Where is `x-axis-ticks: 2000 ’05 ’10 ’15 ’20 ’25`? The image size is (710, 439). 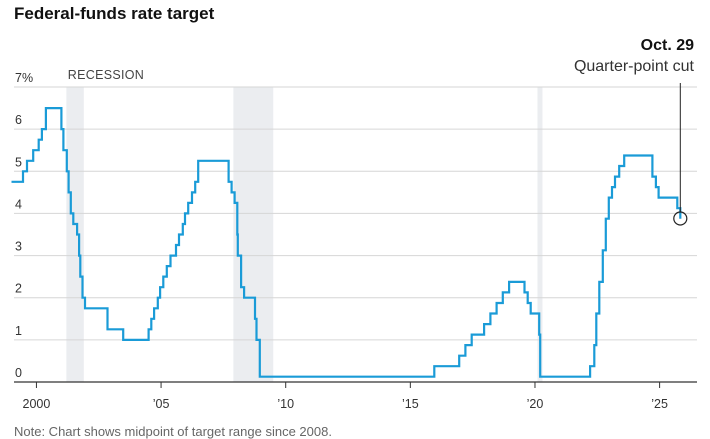 x-axis-ticks: 2000 ’05 ’10 ’15 ’20 ’25 is located at coordinates (345, 396).